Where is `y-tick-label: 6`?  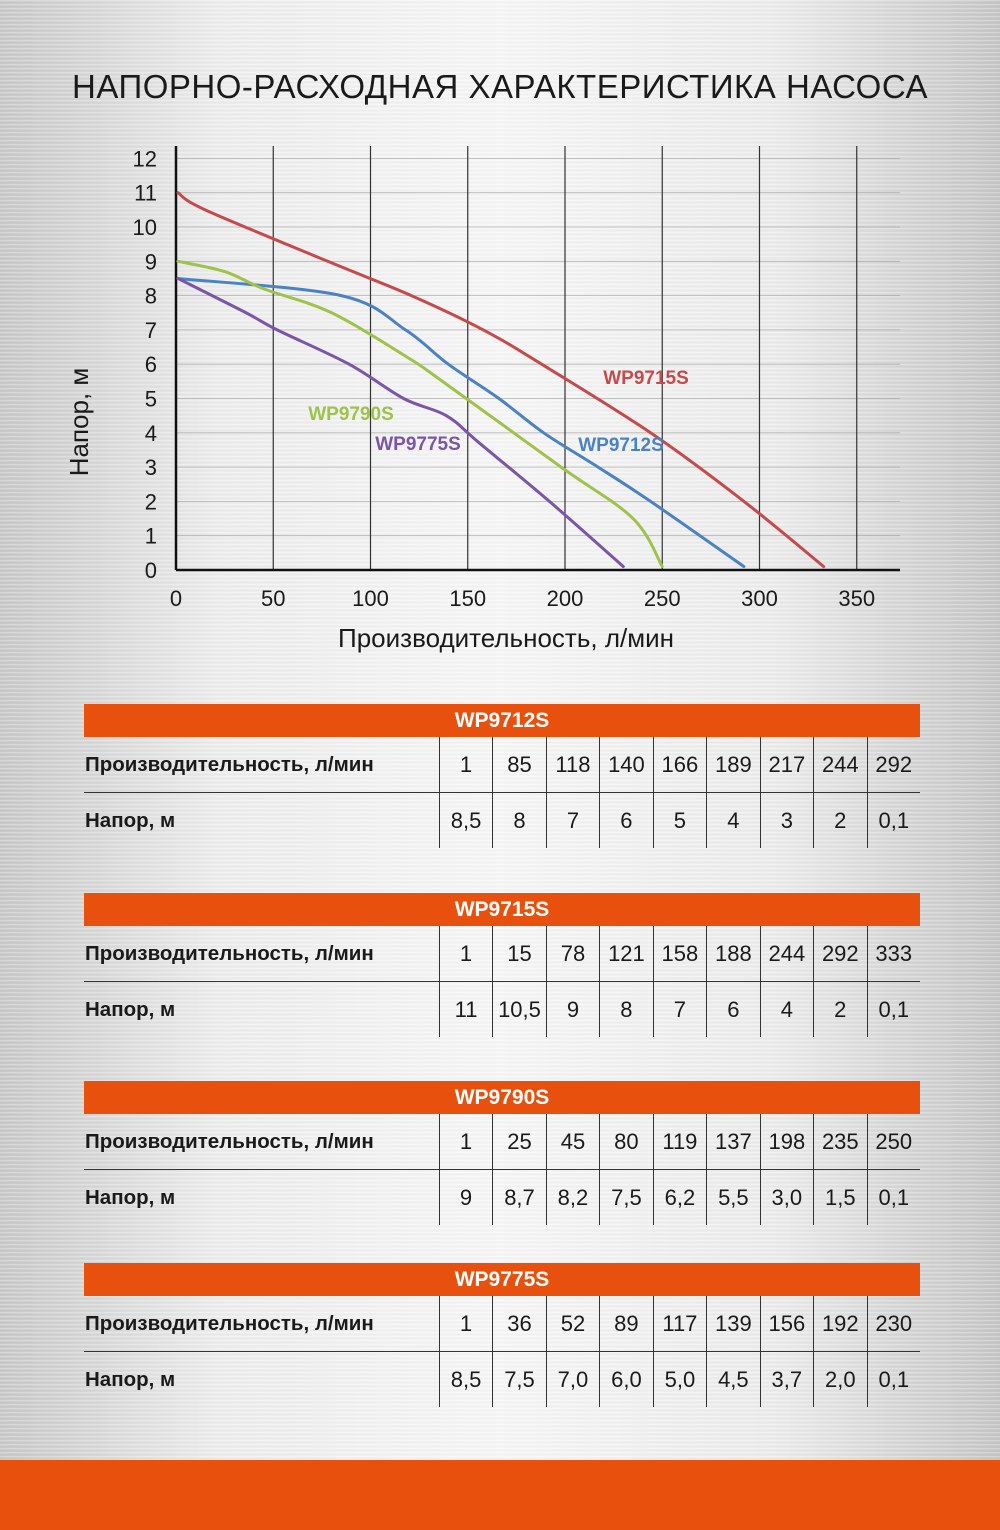 y-tick-label: 6 is located at coordinates (151, 364).